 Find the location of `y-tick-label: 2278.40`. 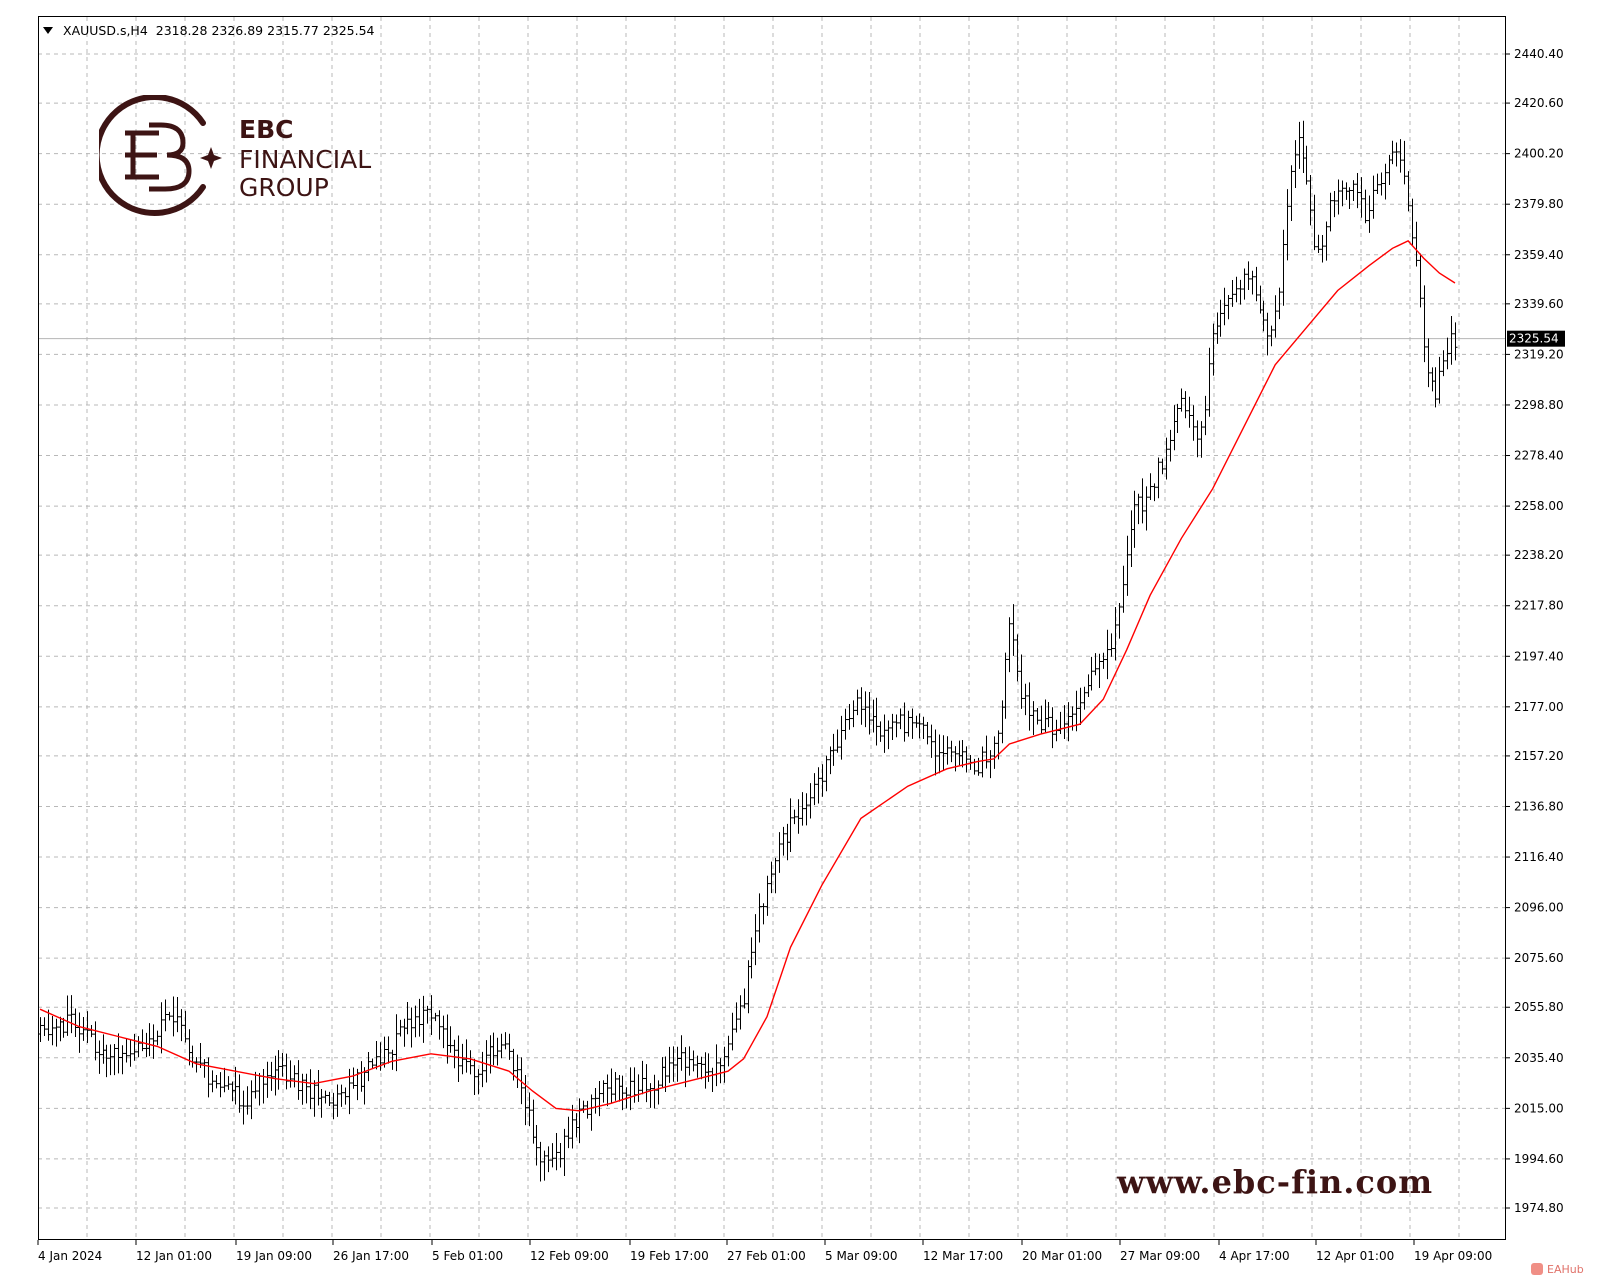

y-tick-label: 2278.40 is located at coordinates (1539, 456).